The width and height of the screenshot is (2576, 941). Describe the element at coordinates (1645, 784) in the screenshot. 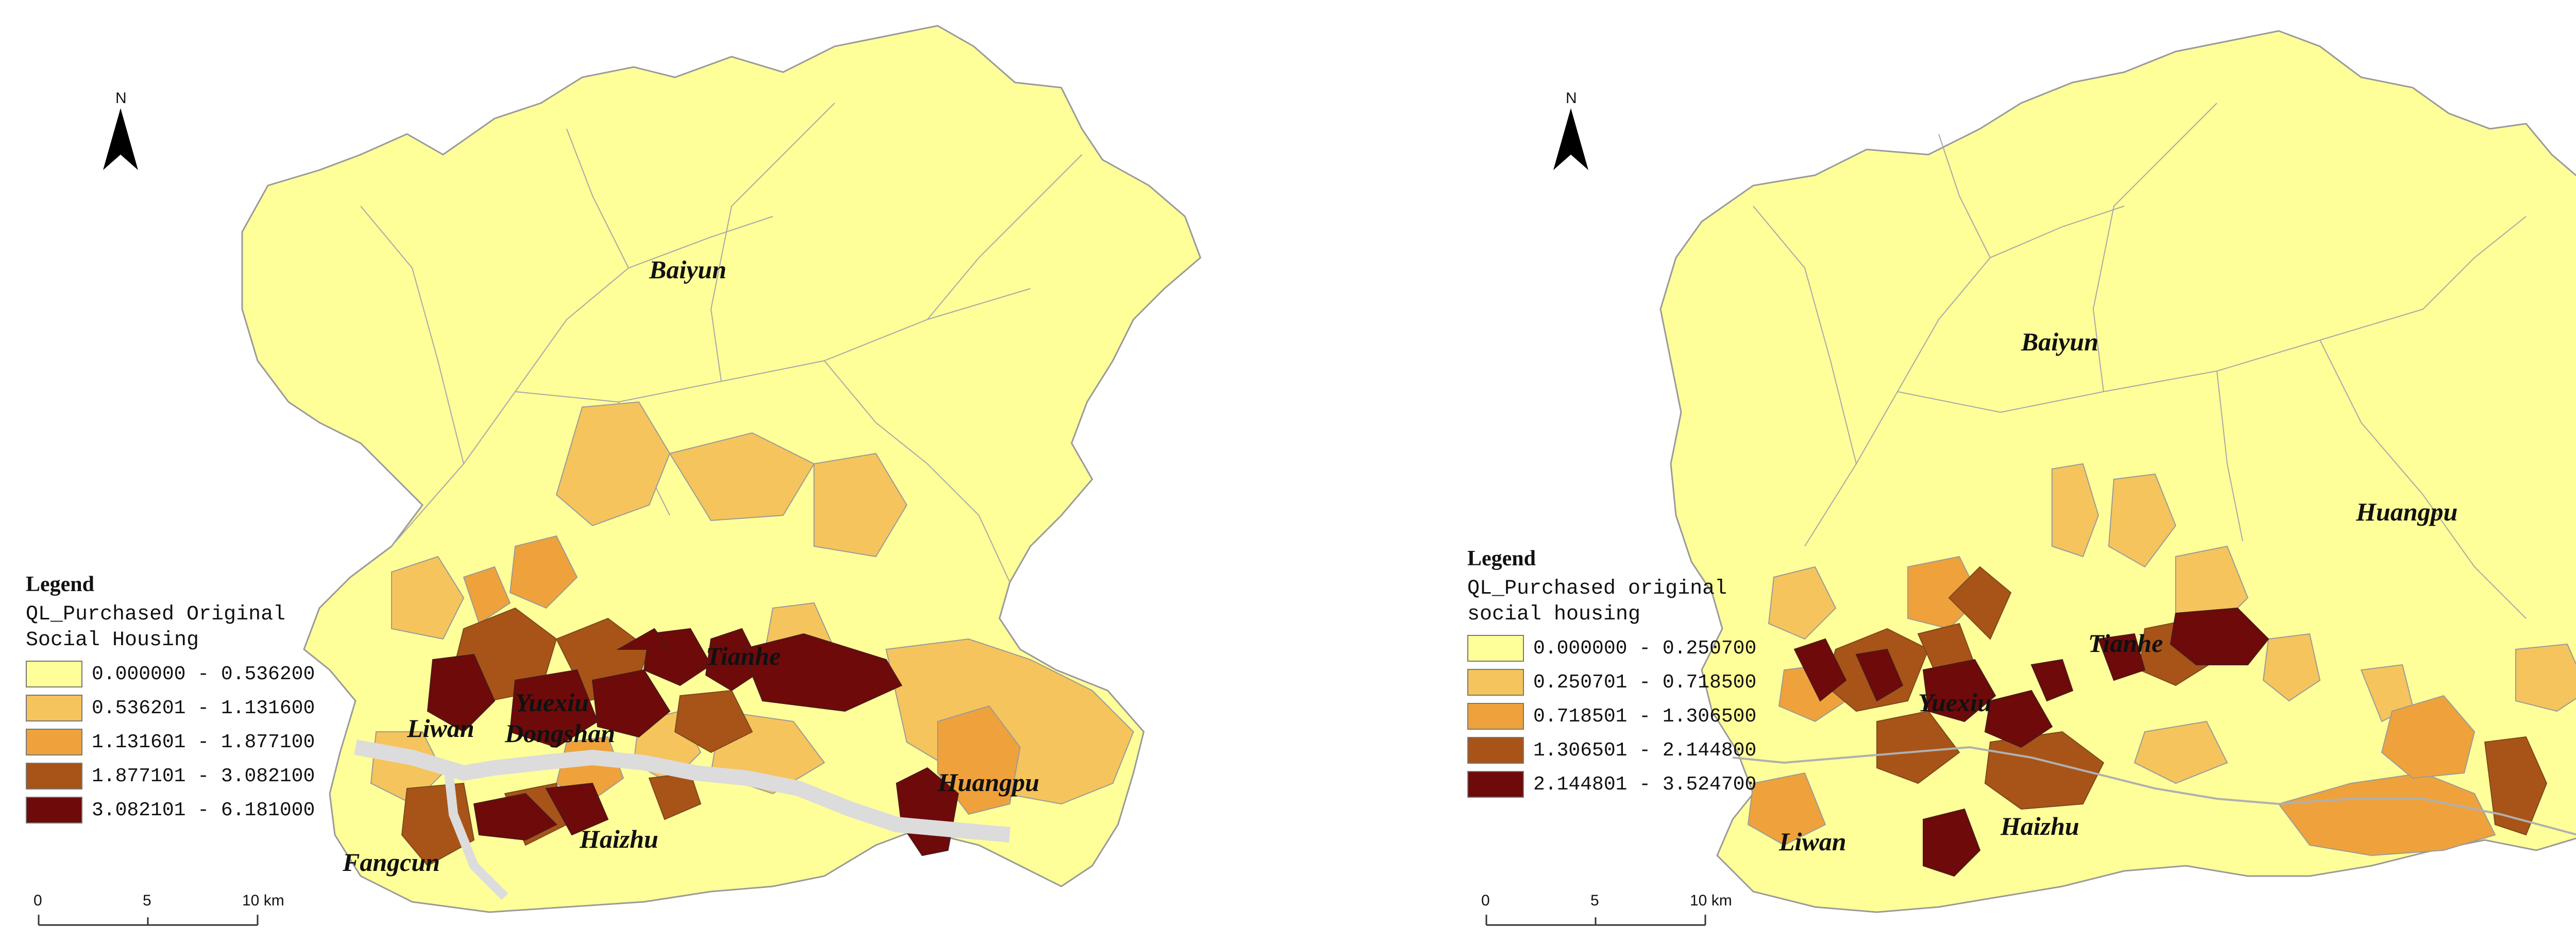

I see `right-legend-range-5: 2.144801 - 3.524700` at that location.